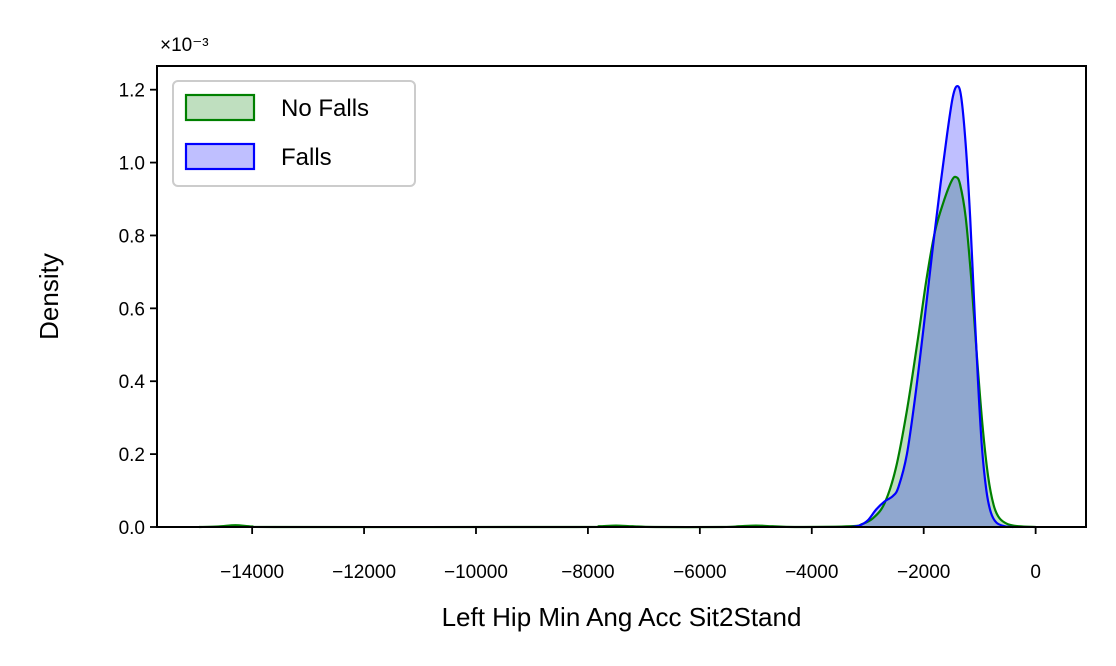  Describe the element at coordinates (1035, 572) in the screenshot. I see `x-tick-label: 0` at that location.